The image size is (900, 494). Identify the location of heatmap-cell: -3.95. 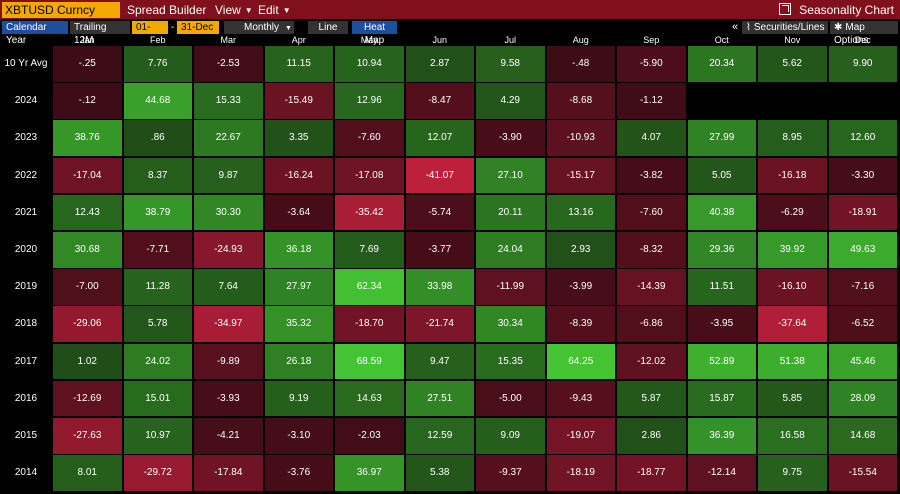
(721, 324).